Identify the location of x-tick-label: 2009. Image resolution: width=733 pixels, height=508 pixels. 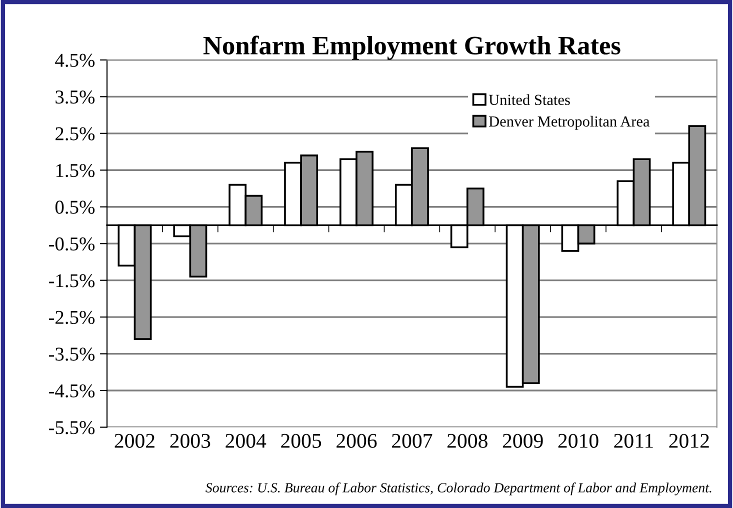
(522, 441).